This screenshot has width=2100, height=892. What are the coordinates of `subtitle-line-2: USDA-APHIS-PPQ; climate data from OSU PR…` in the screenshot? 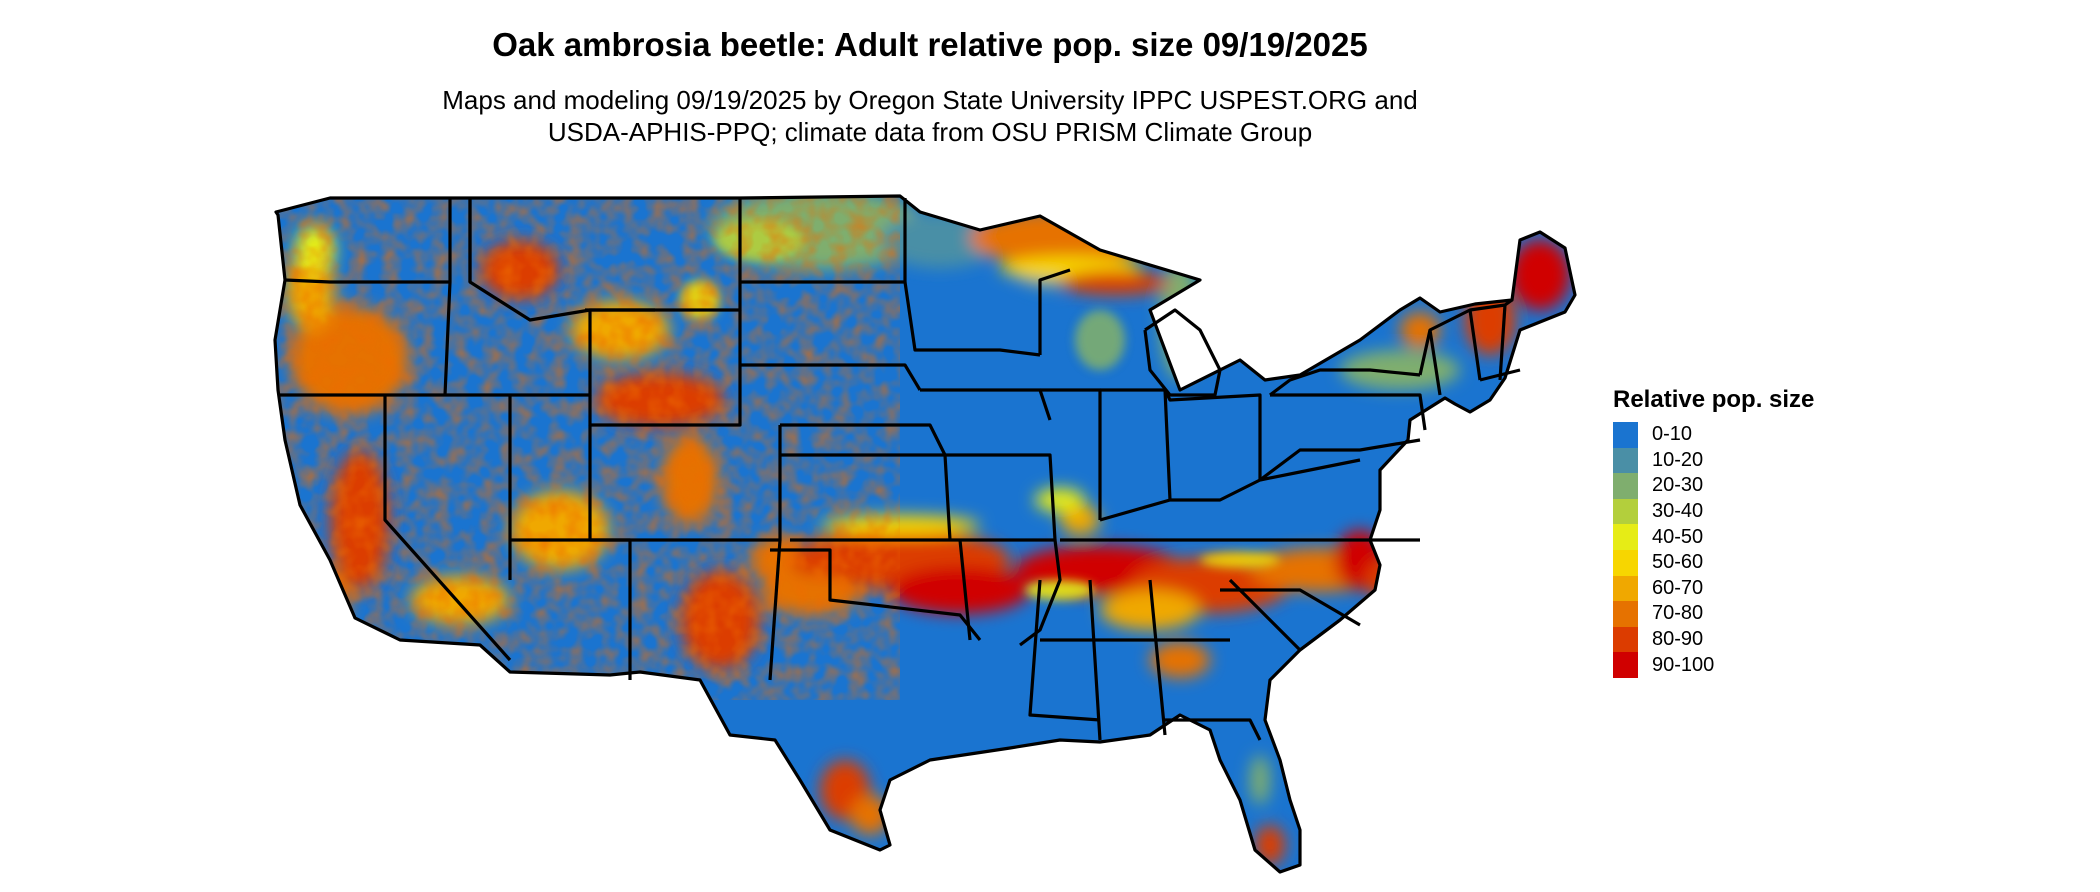 It's located at (930, 132).